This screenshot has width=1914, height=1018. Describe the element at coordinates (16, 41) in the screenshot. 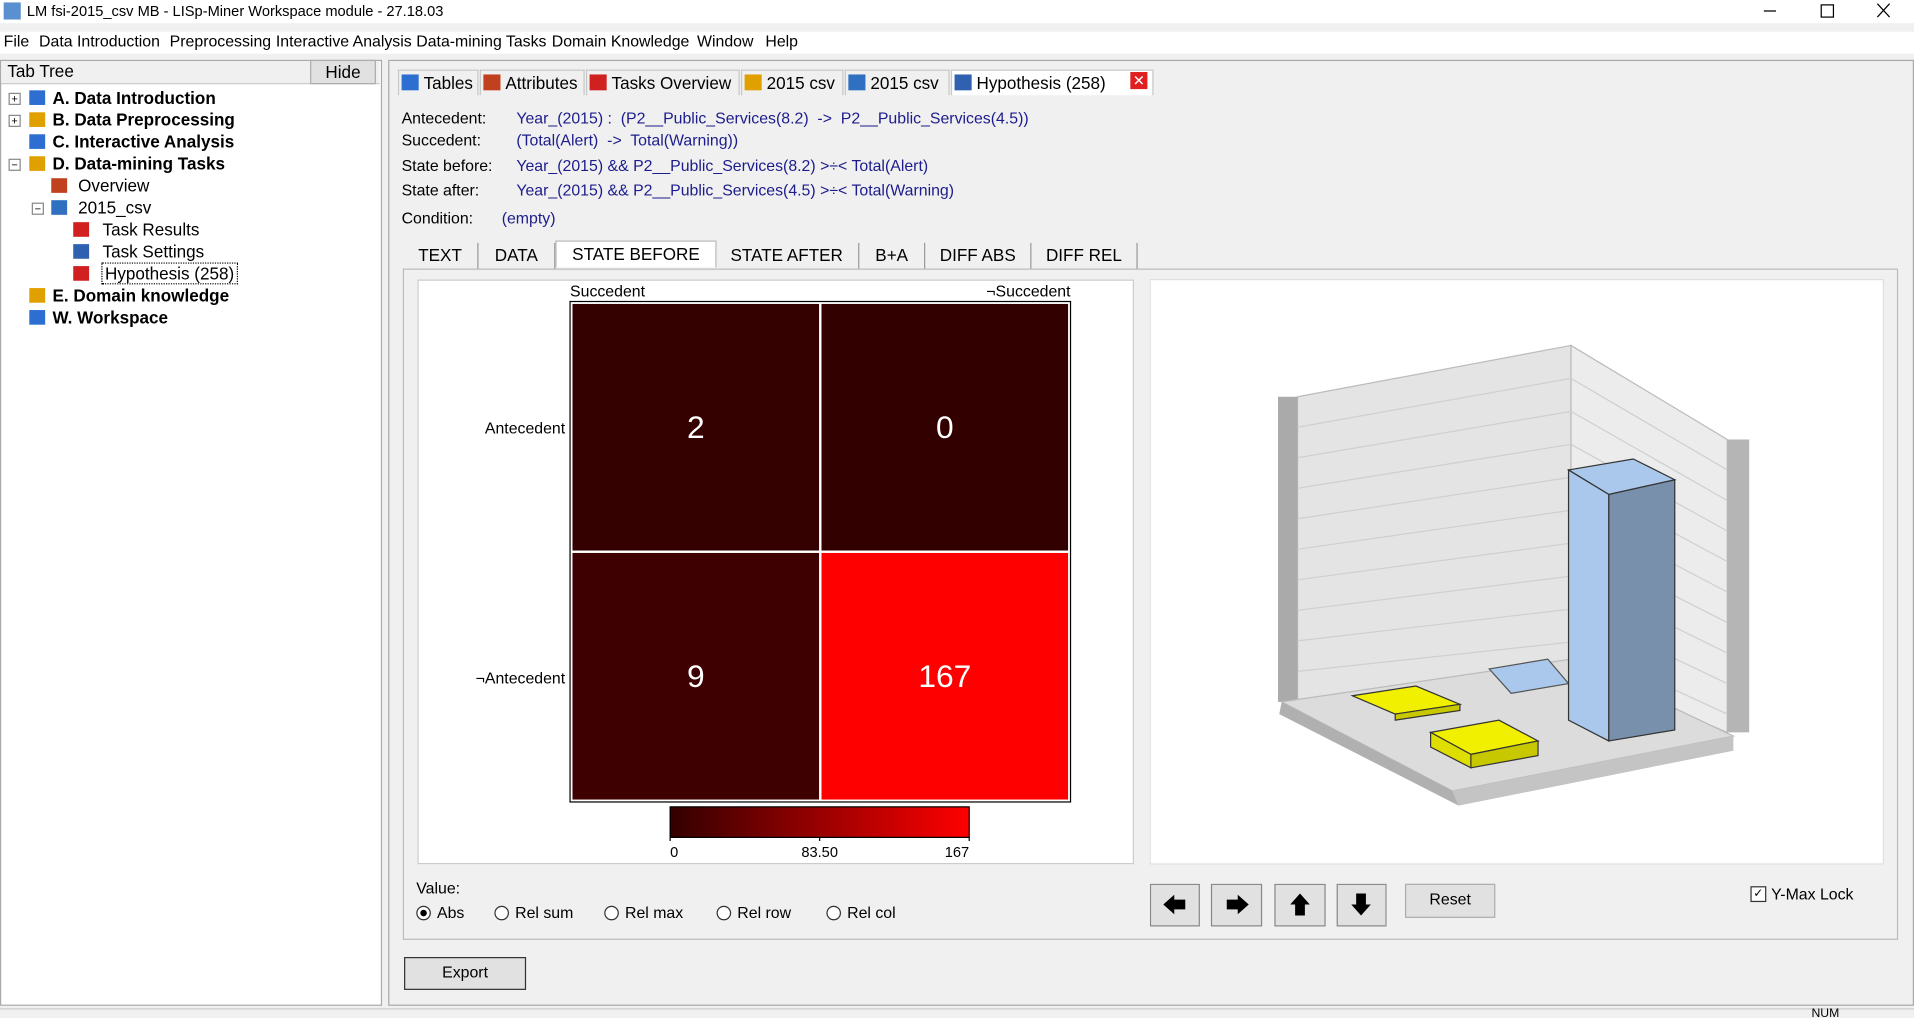

I see `menu-item: File` at that location.